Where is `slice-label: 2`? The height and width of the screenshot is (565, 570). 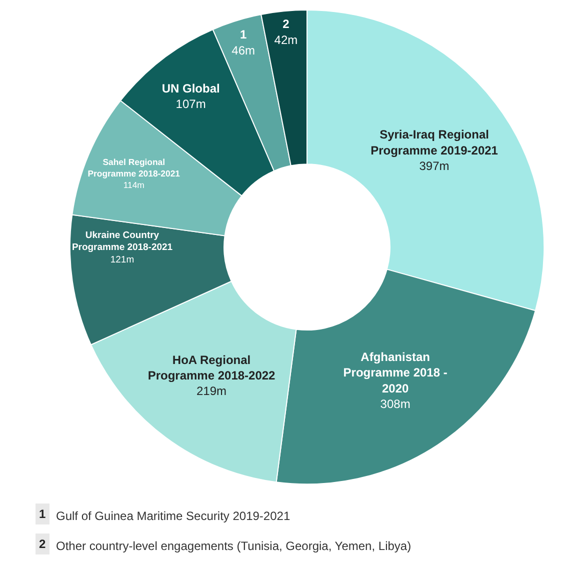
slice-label: 2 is located at coordinates (286, 24).